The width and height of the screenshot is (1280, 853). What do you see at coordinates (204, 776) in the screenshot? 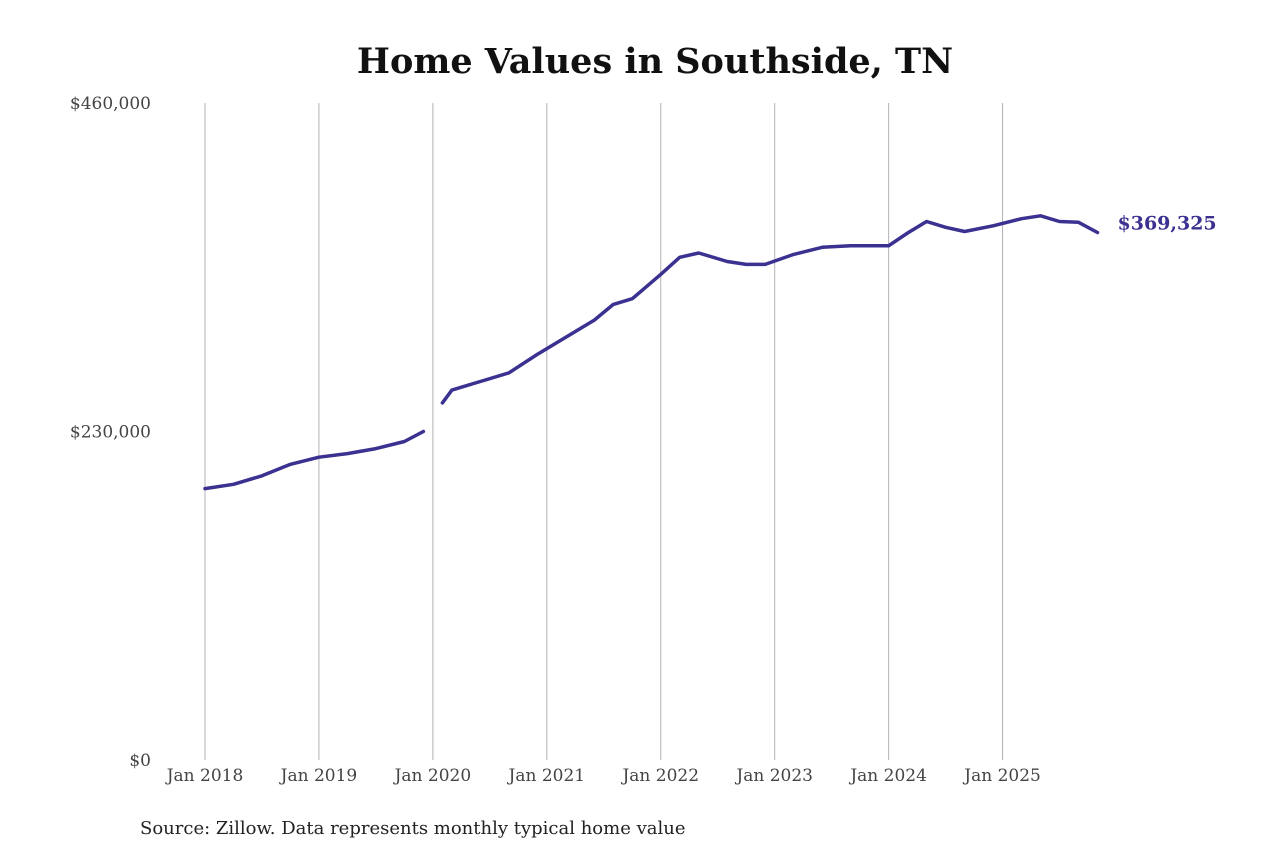
I see `x-tick-label: Jan 2018` at bounding box center [204, 776].